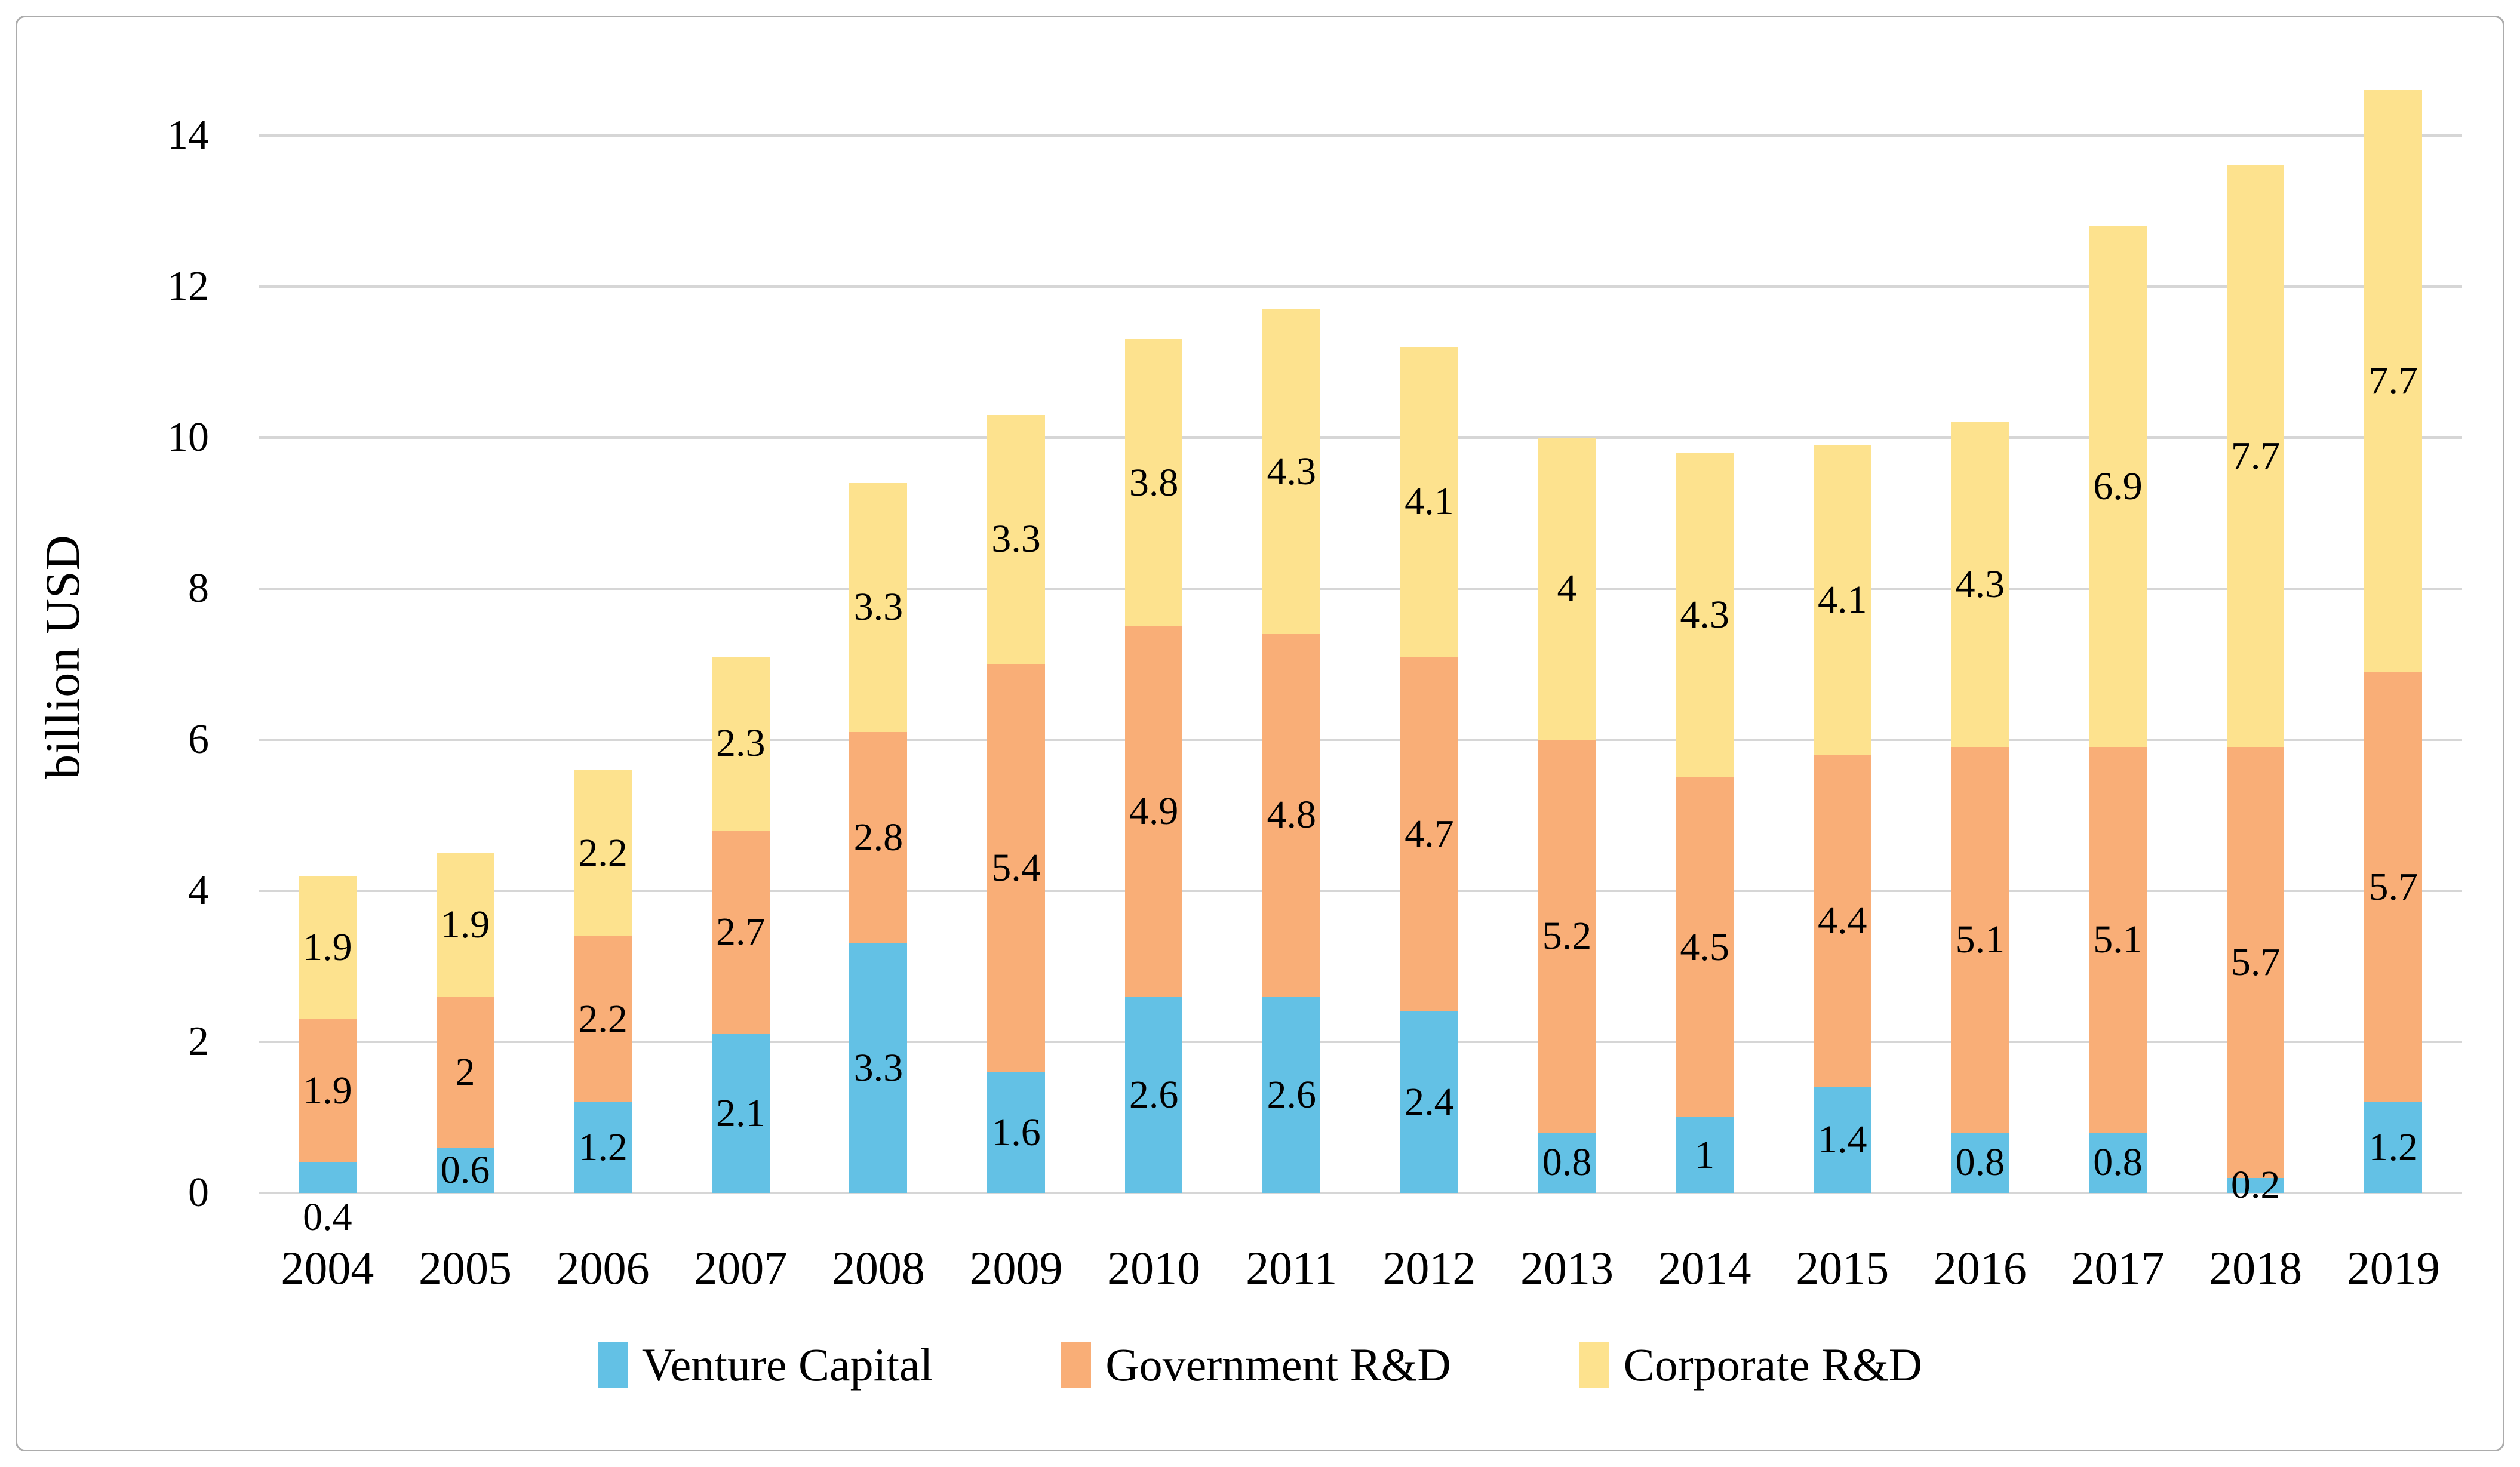 This screenshot has height=1467, width=2520. I want to click on data-label: 4.3, so click(1980, 584).